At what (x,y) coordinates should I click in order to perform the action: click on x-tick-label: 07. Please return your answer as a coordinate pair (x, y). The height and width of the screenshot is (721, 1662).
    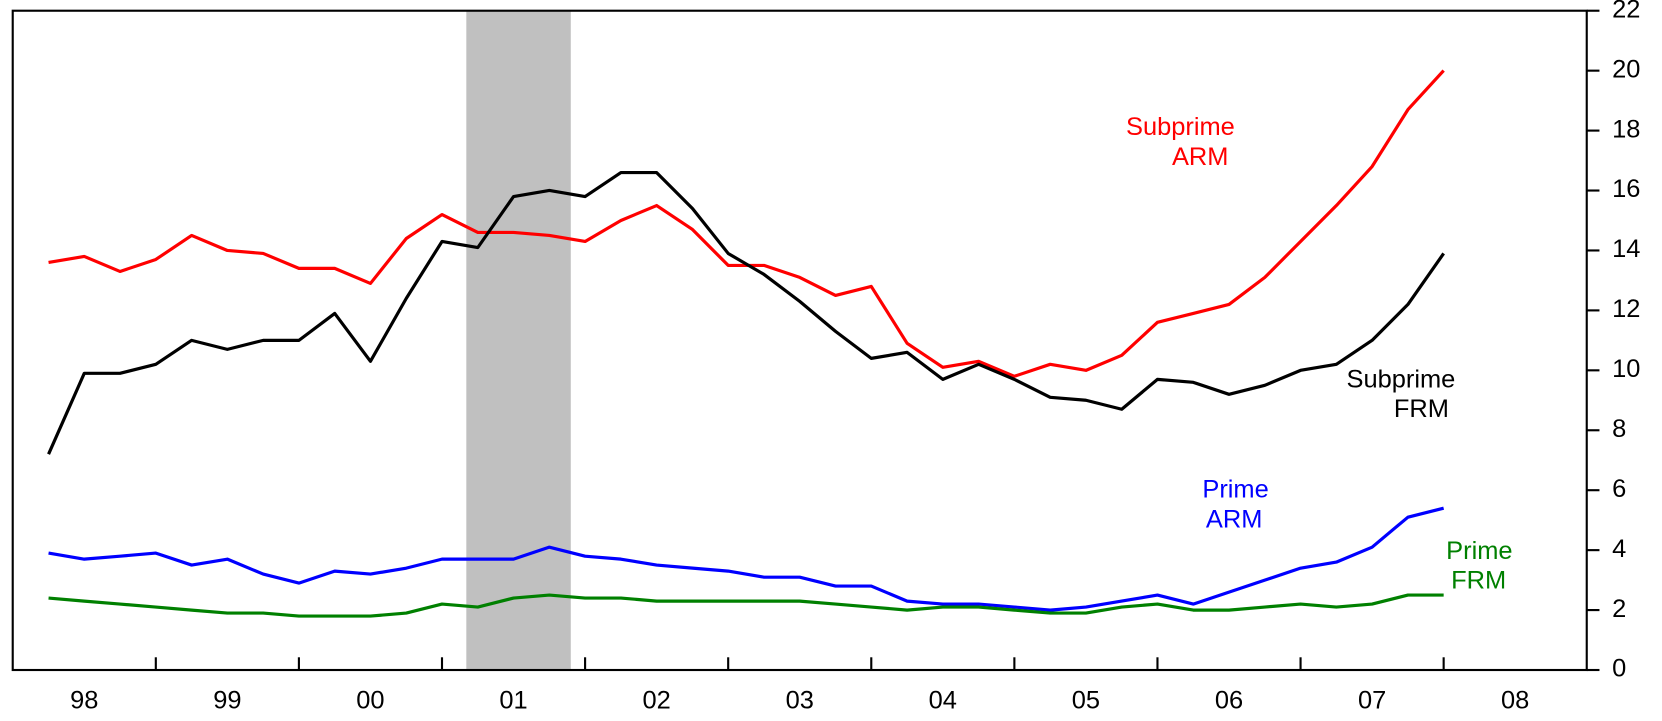
    Looking at the image, I should click on (1372, 701).